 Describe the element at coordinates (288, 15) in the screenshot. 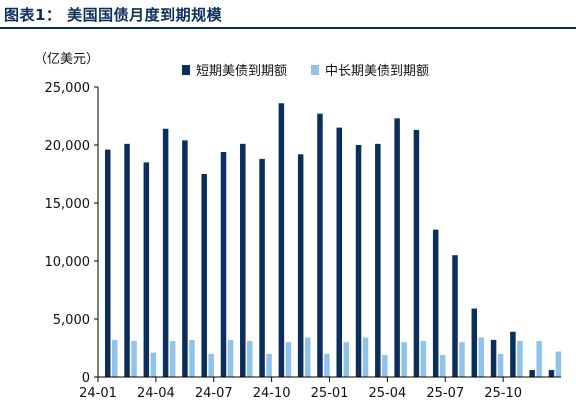

I see `figure-header: 图表1： 美国国债月度到期规模` at that location.